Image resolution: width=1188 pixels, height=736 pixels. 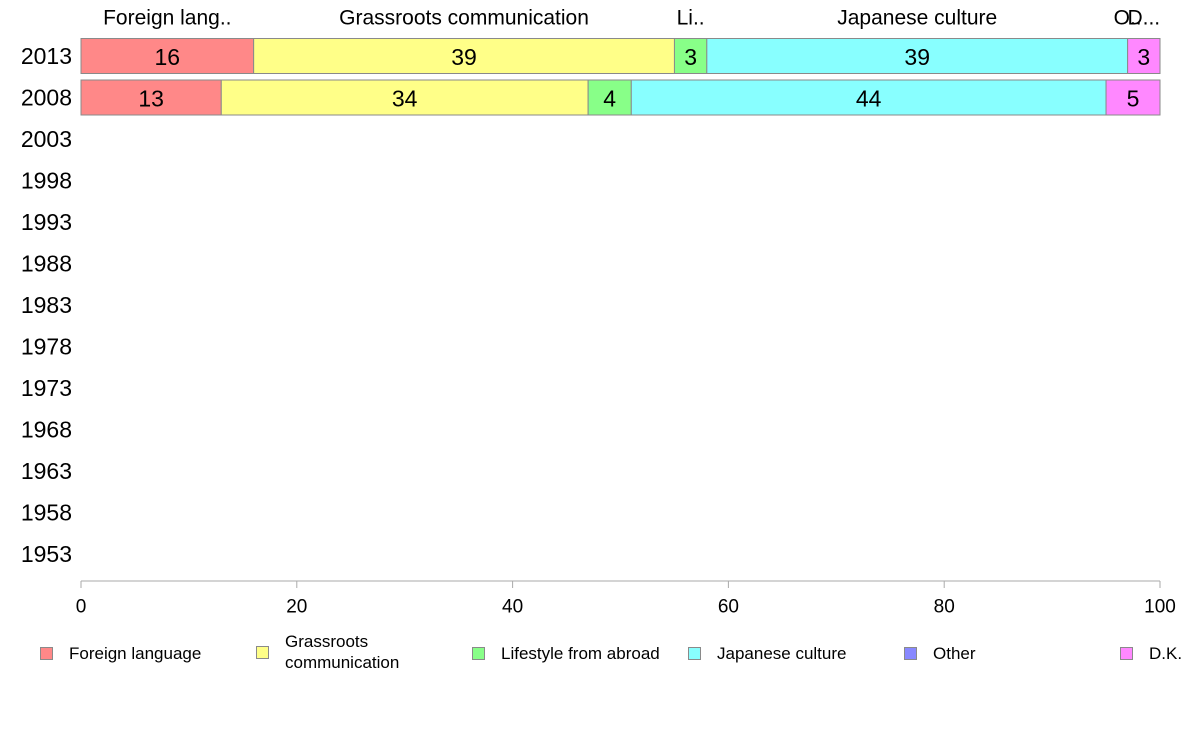 I want to click on y-tick-label-2008: 2008, so click(x=46, y=98).